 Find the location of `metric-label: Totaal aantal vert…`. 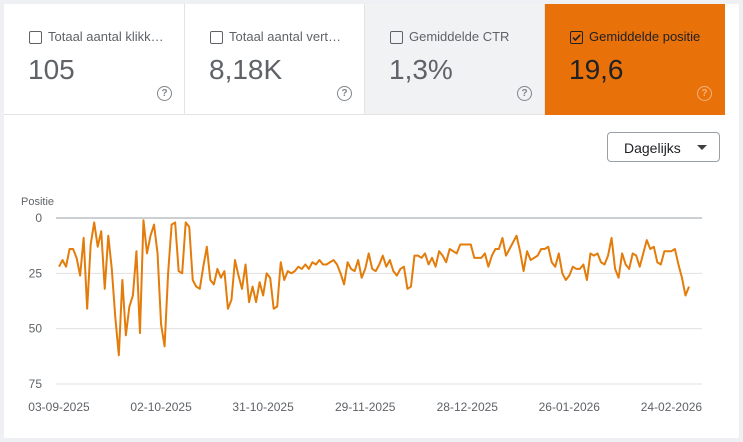

metric-label: Totaal aantal vert… is located at coordinates (285, 36).